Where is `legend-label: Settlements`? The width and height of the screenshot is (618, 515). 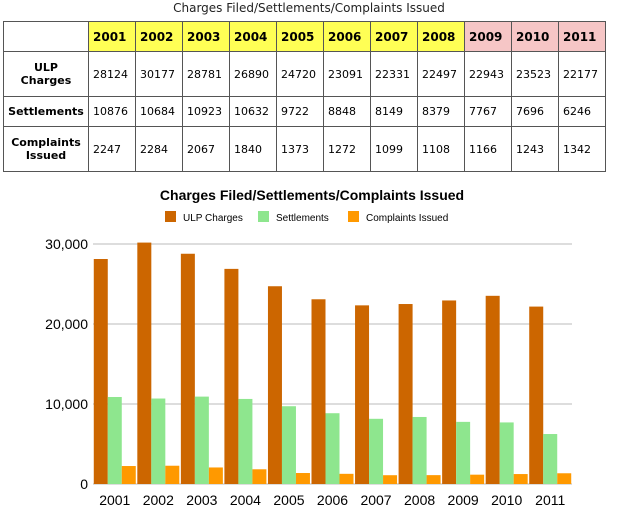
legend-label: Settlements is located at coordinates (302, 218).